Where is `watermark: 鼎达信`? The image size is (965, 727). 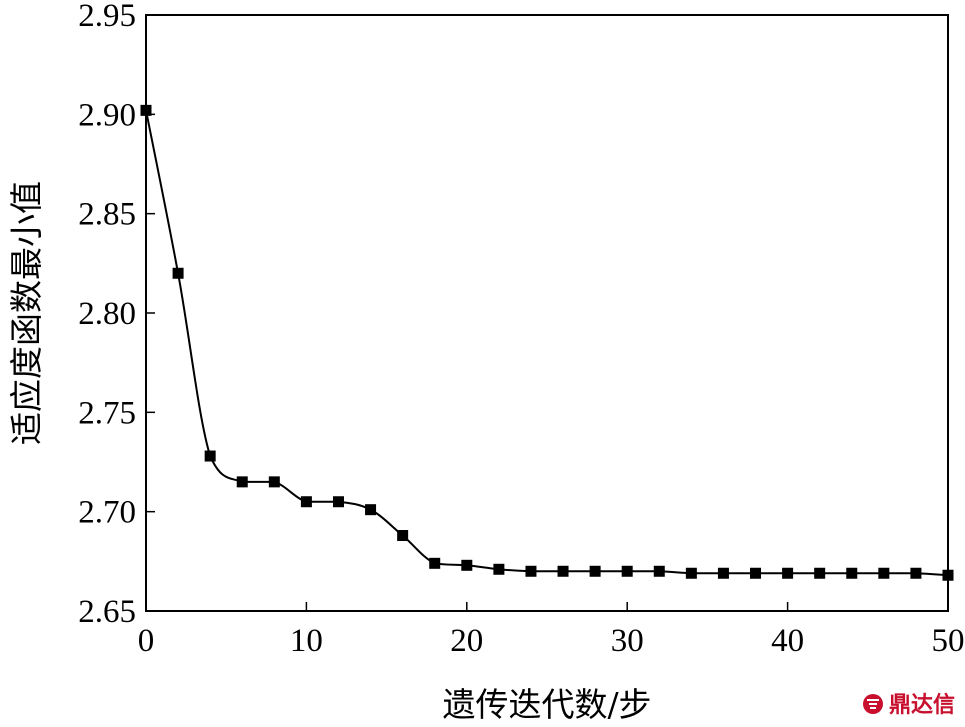
watermark: 鼎达信 is located at coordinates (909, 705).